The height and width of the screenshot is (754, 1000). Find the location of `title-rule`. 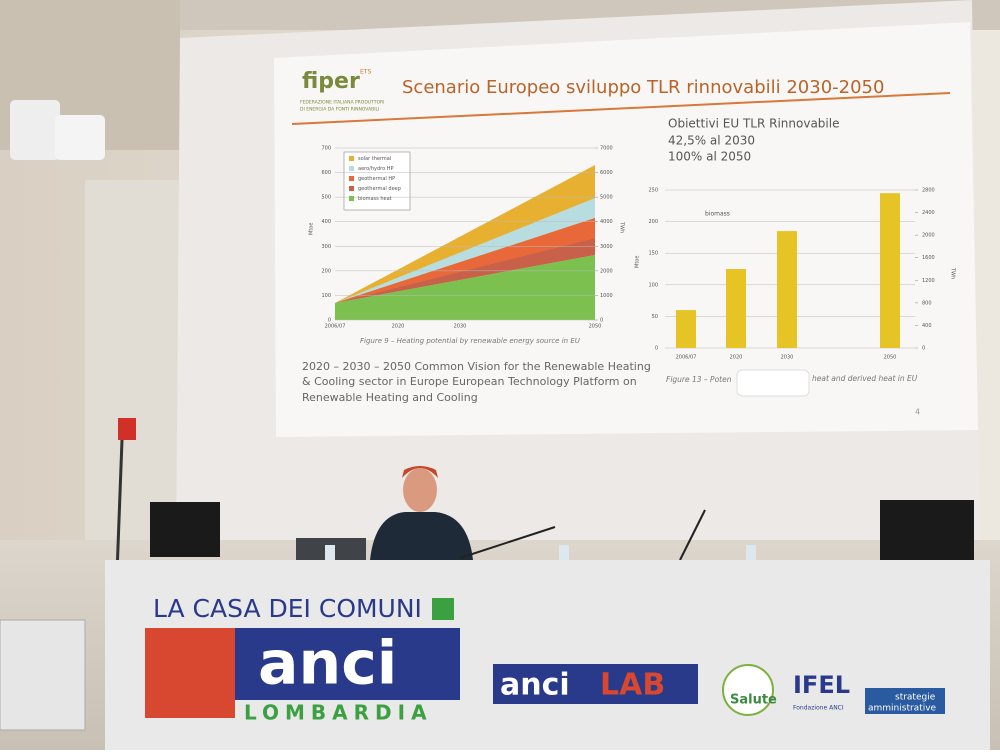

title-rule is located at coordinates (621, 108).